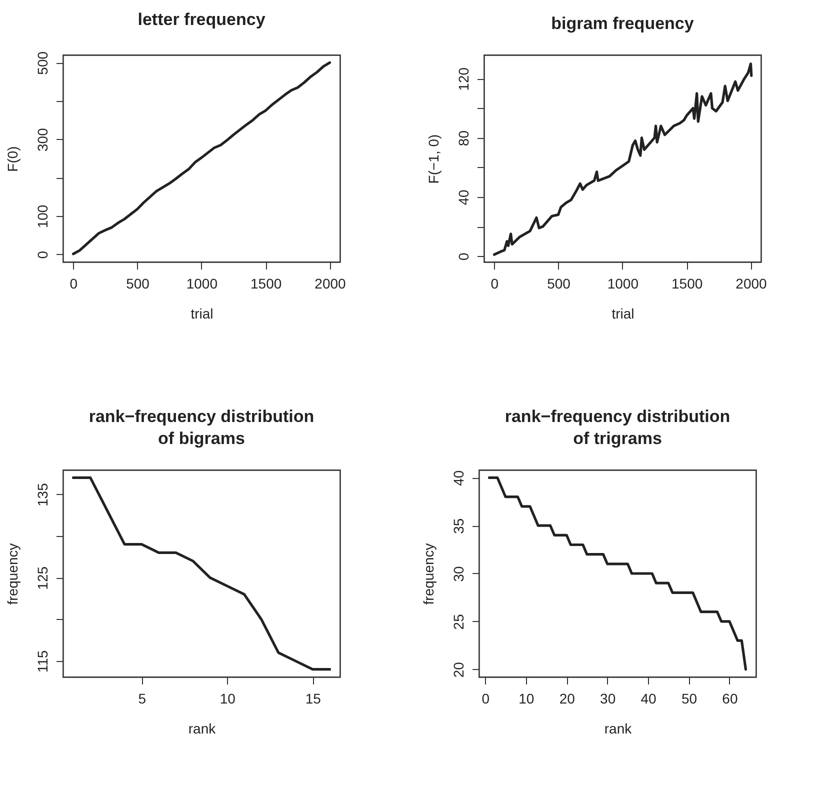 The width and height of the screenshot is (813, 787). What do you see at coordinates (689, 698) in the screenshot?
I see `x-tick-label: 50` at bounding box center [689, 698].